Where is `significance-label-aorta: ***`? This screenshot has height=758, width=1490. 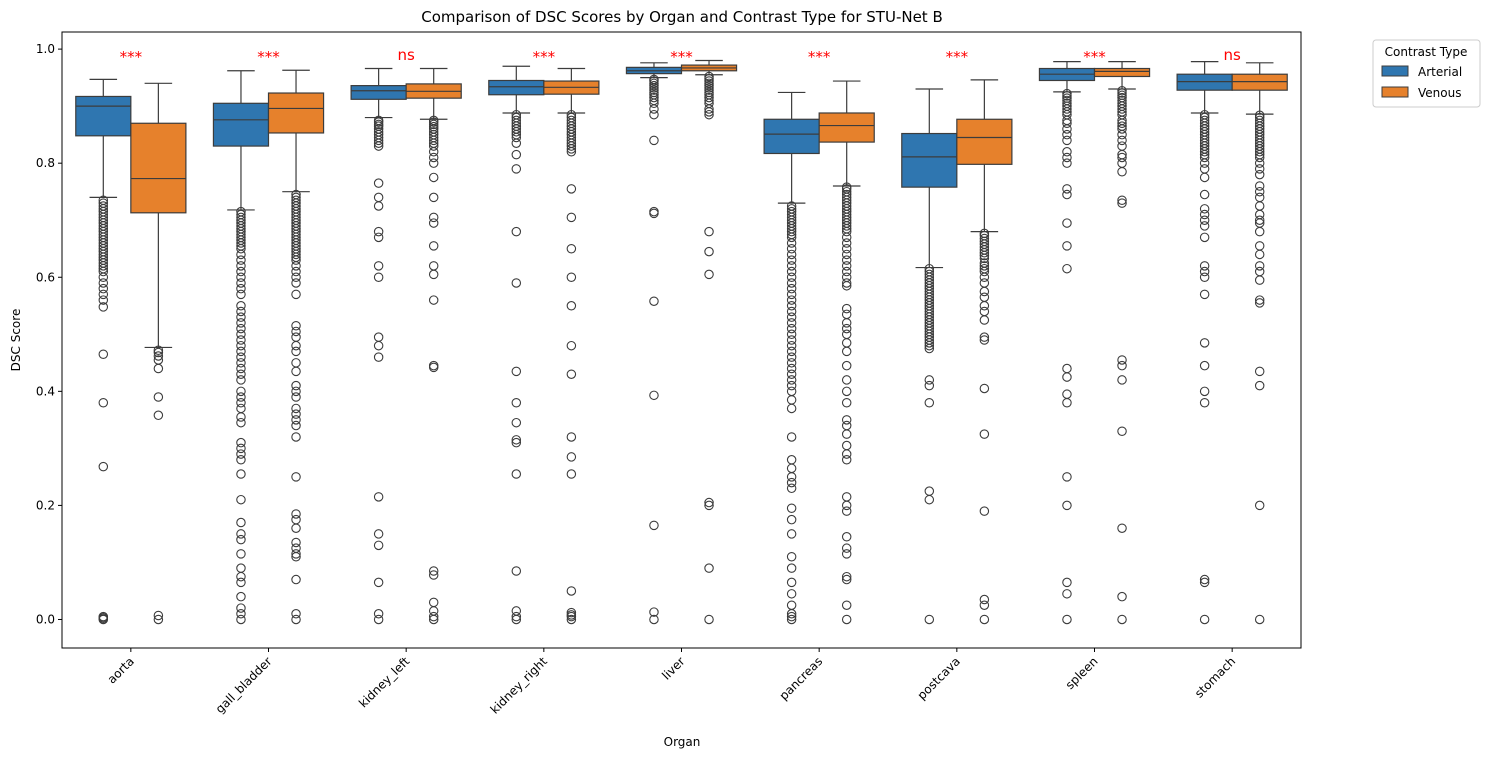 significance-label-aorta: *** is located at coordinates (131, 57).